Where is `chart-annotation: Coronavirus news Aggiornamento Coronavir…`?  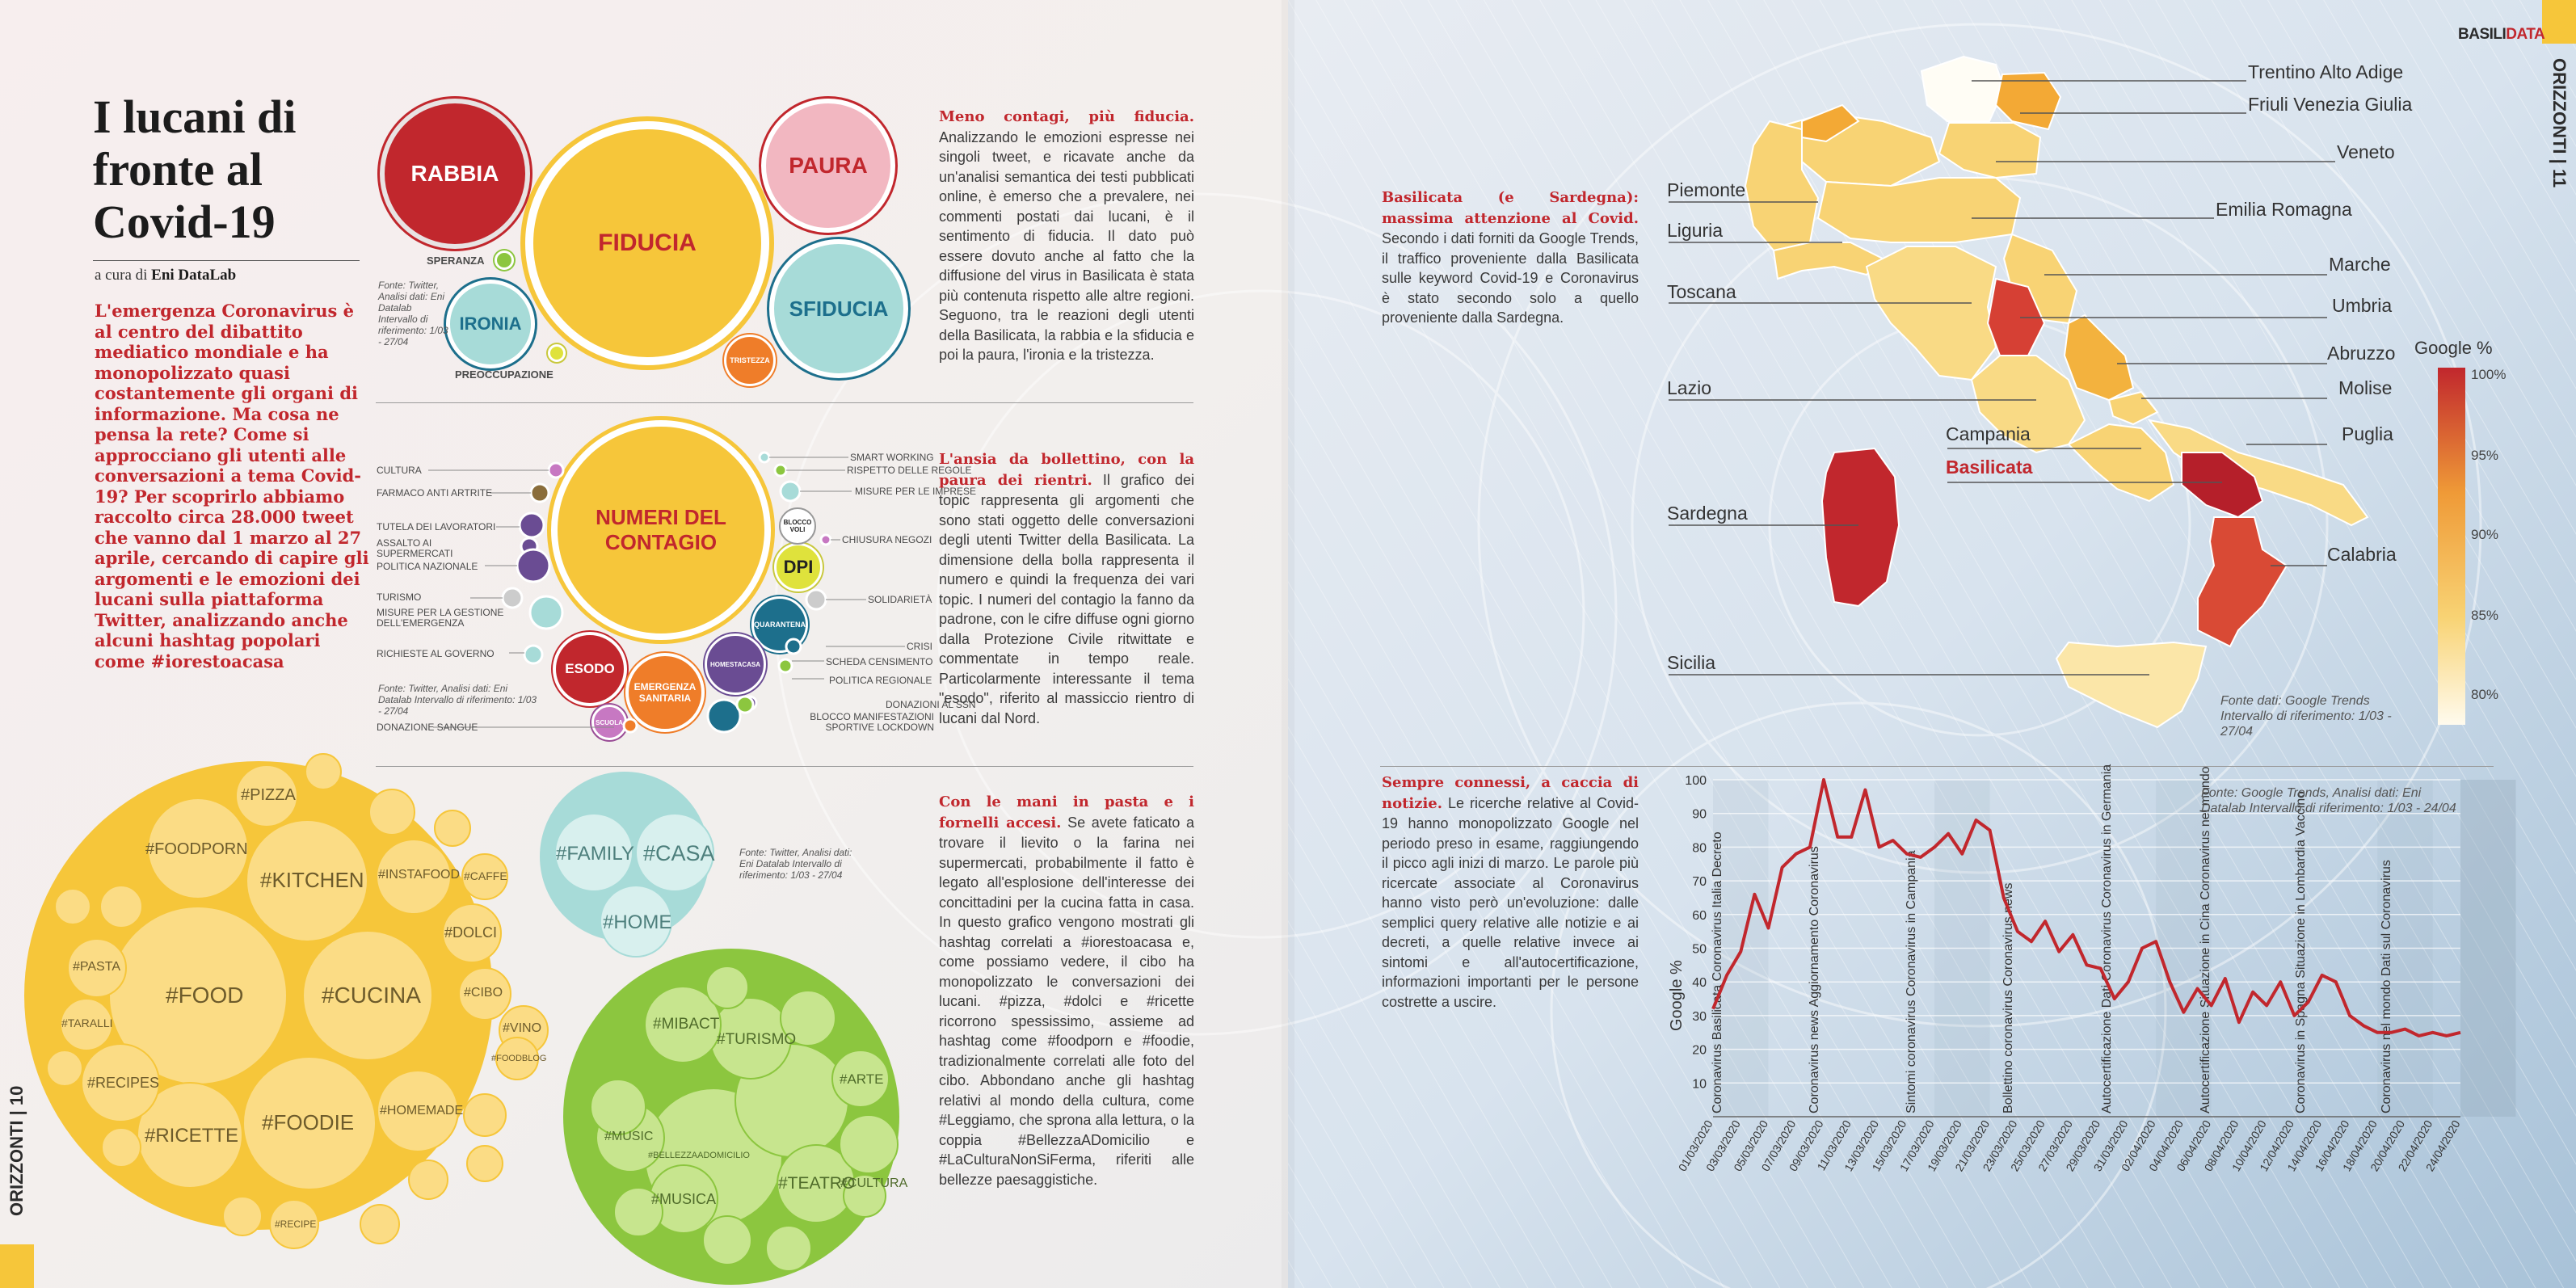 chart-annotation: Coronavirus news Aggiornamento Coronavir… is located at coordinates (1814, 979).